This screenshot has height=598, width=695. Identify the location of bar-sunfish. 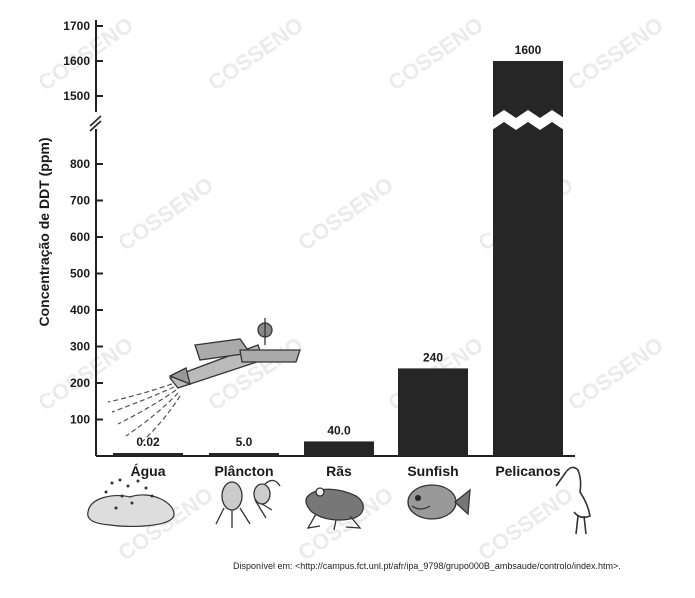
(433, 412).